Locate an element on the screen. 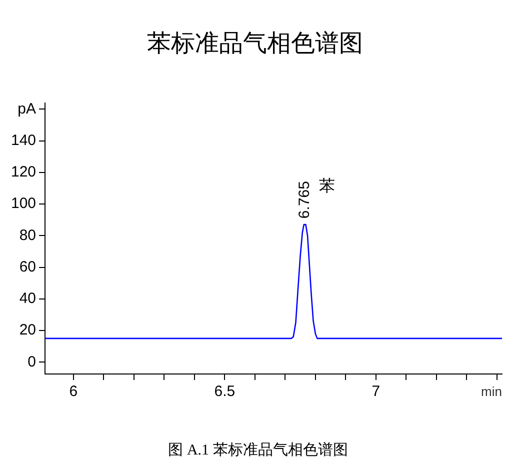 This screenshot has height=472, width=518. x-tick-label: 6 is located at coordinates (73, 391).